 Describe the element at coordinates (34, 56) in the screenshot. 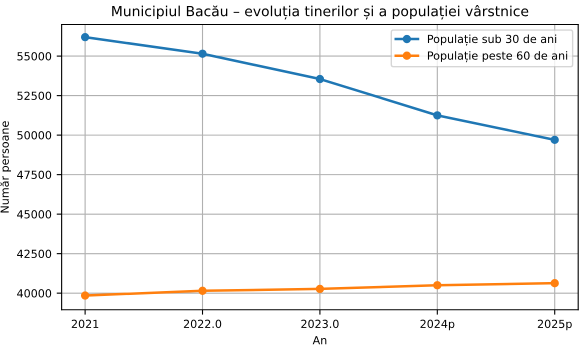

I see `y-tick-label: 55000` at that location.